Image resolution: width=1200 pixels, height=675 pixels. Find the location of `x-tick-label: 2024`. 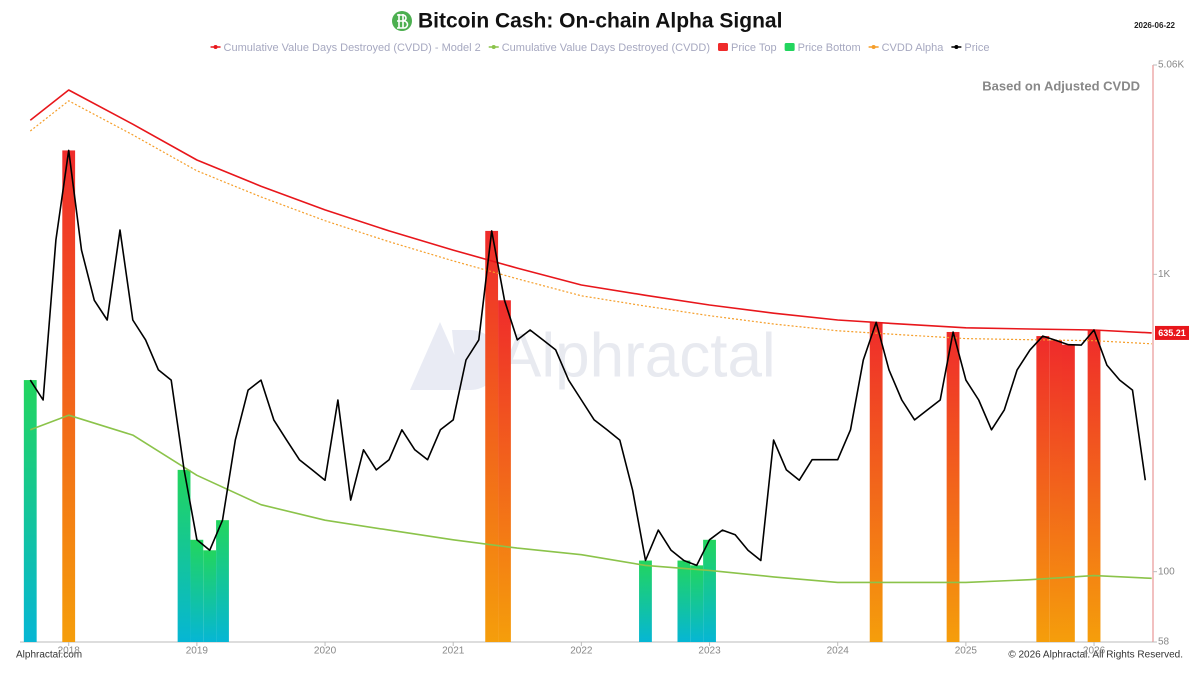

x-tick-label: 2024 is located at coordinates (838, 651).